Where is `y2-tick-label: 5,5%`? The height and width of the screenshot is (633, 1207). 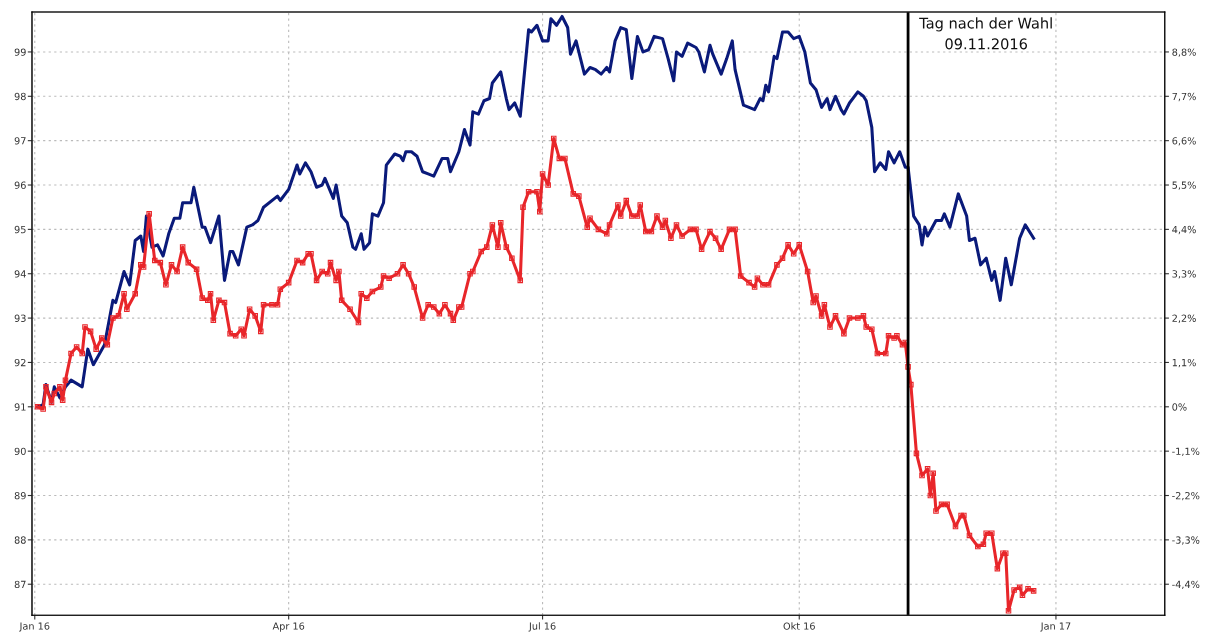 y2-tick-label: 5,5% is located at coordinates (1184, 185).